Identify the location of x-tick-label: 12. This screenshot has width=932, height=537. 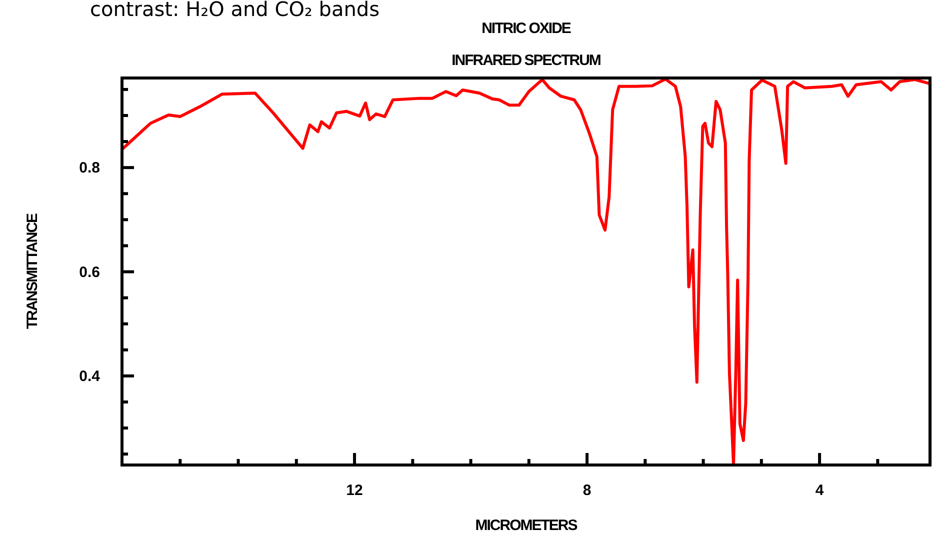
(354, 490).